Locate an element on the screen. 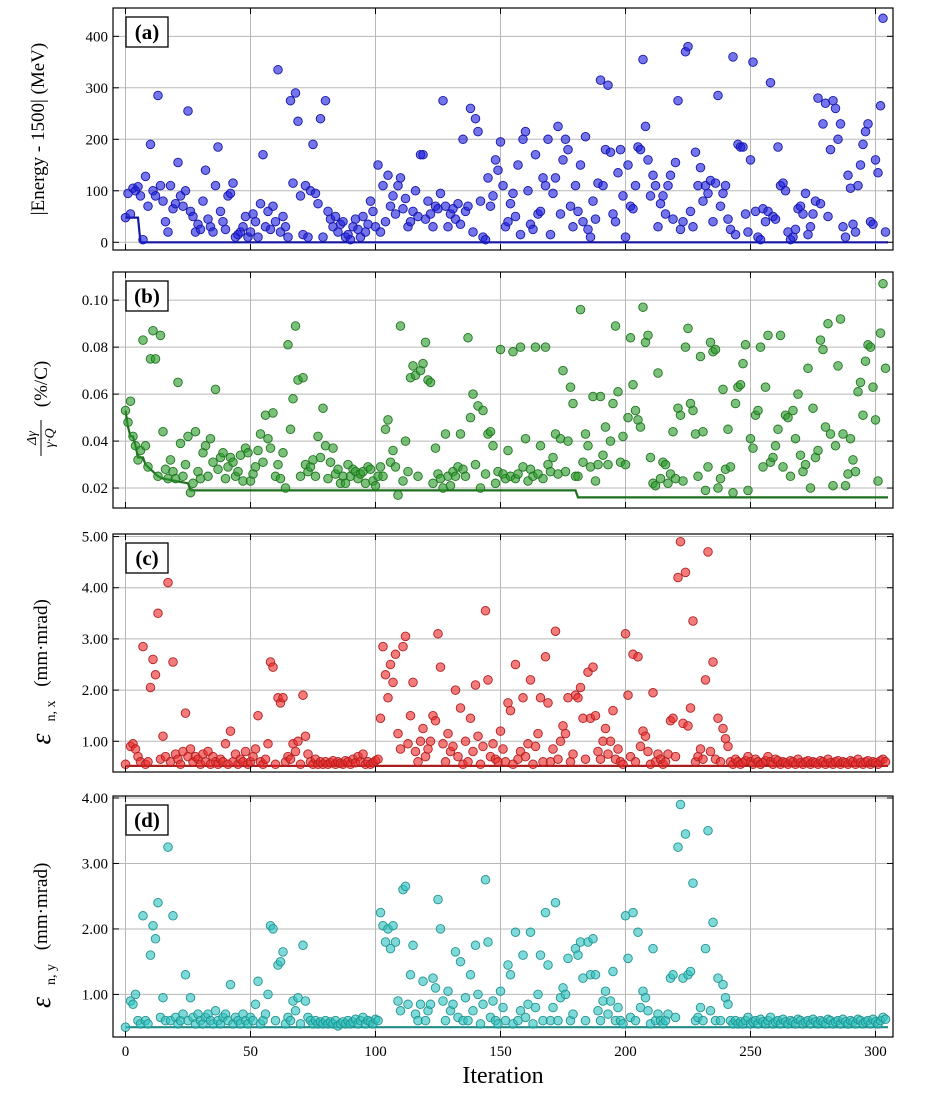 The height and width of the screenshot is (1093, 945). panel-label: (d) is located at coordinates (147, 820).